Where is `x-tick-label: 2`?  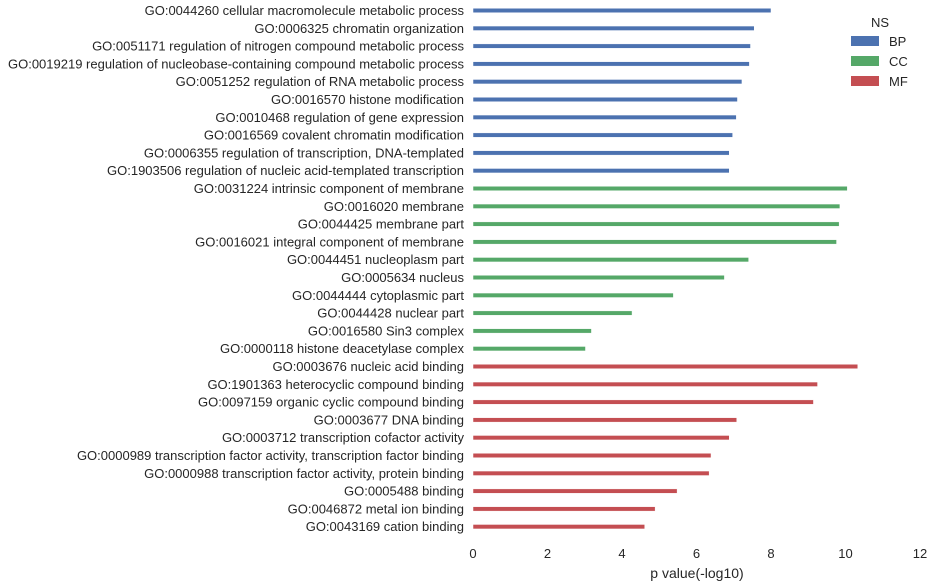 x-tick-label: 2 is located at coordinates (547, 553).